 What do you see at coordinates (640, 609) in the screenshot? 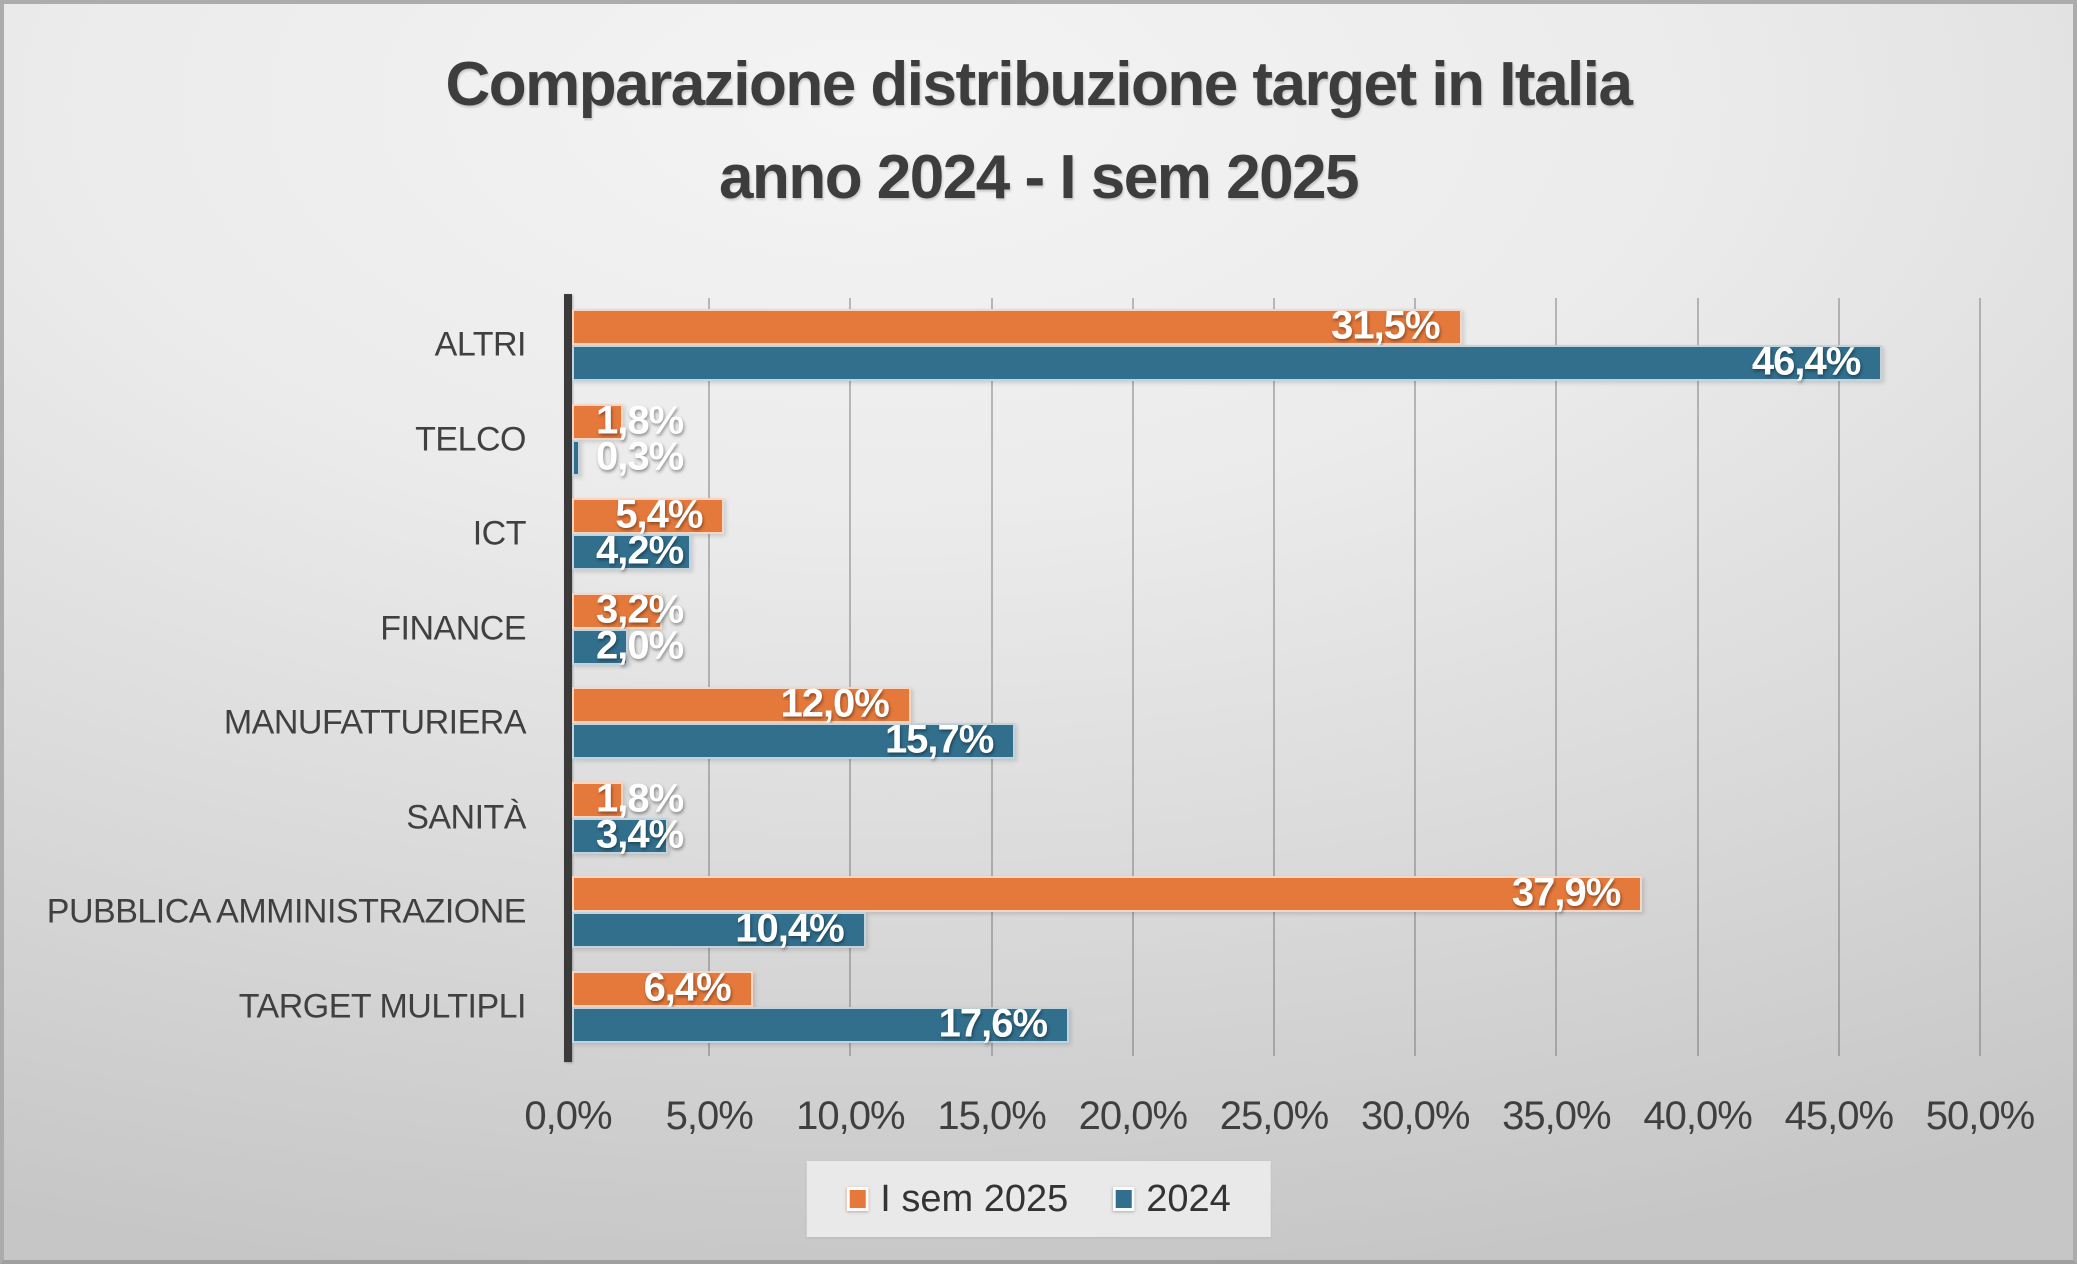
I see `bar-value-label-finance-i-sem-2025: 3,2%` at bounding box center [640, 609].